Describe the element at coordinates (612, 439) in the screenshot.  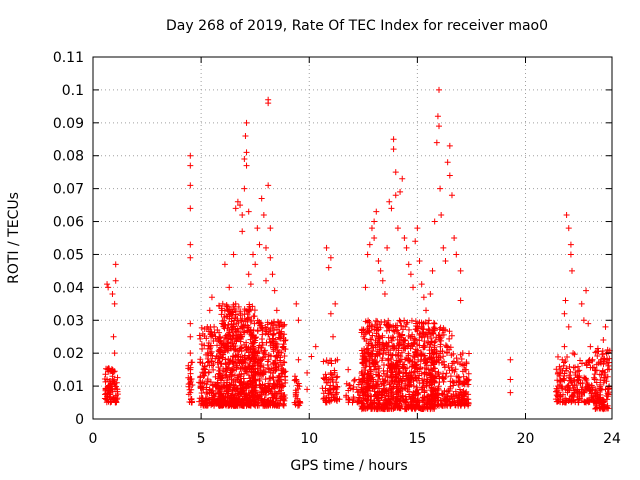
I see `x-tick-label: 24` at that location.